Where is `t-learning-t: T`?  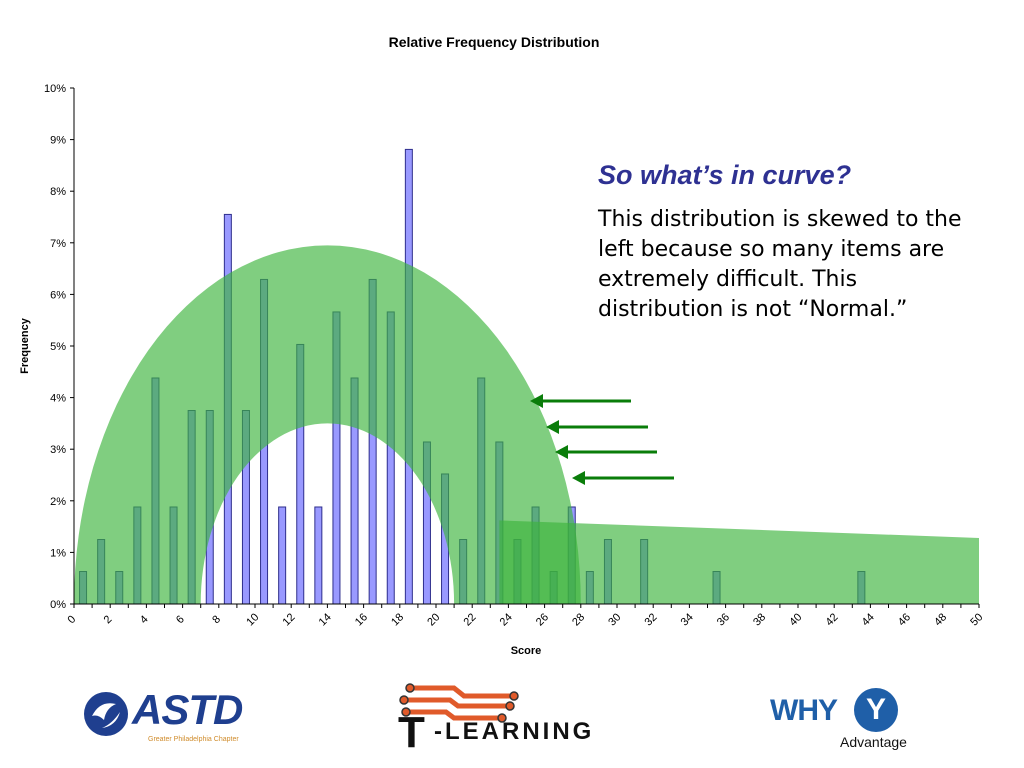 t-learning-t: T is located at coordinates (411, 732).